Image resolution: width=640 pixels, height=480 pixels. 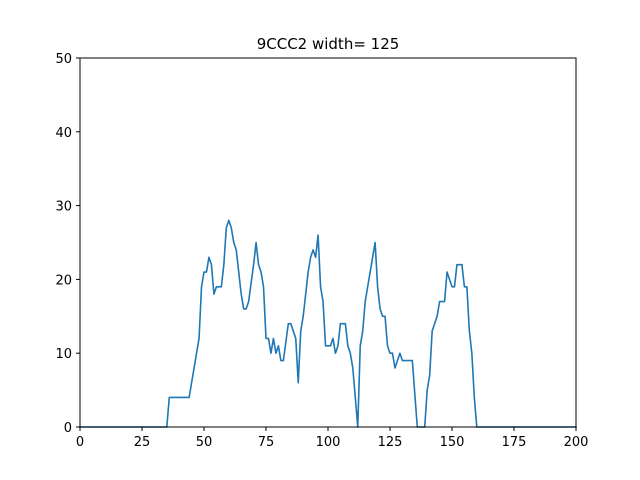 I want to click on x-tick-label: 75, so click(x=266, y=442).